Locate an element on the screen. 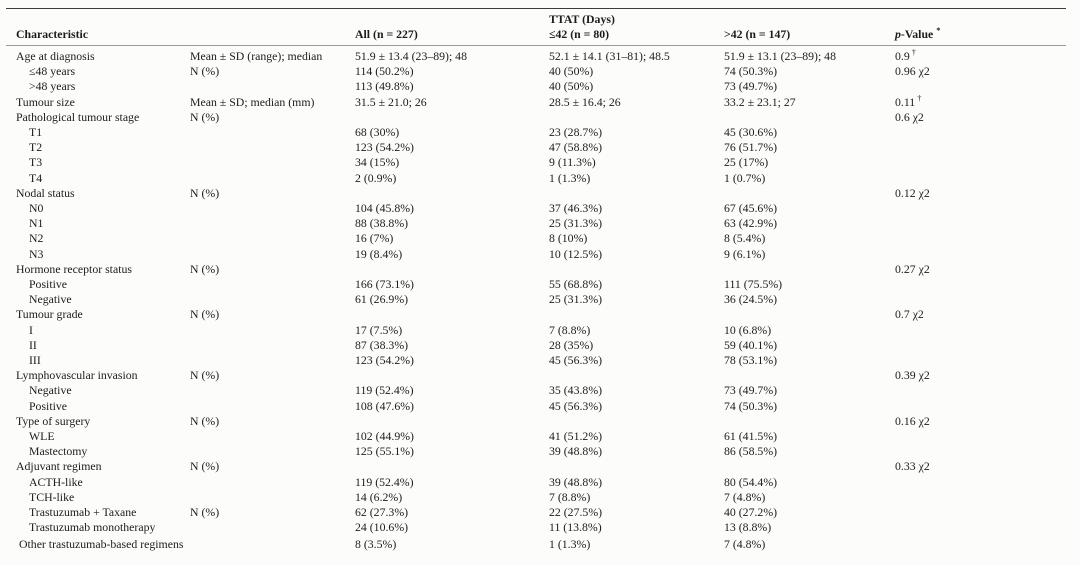 This screenshot has height=565, width=1080. pvalue-text: 0.7 χ2 is located at coordinates (909, 314).